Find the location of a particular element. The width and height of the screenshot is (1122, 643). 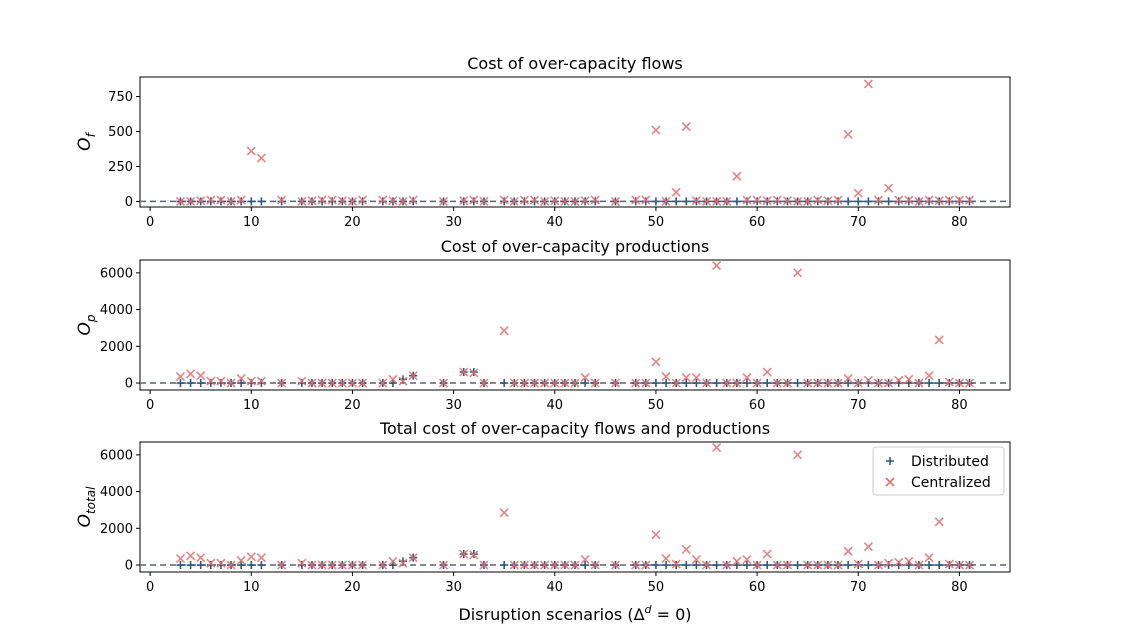

series-centralized is located at coordinates (575, 142).